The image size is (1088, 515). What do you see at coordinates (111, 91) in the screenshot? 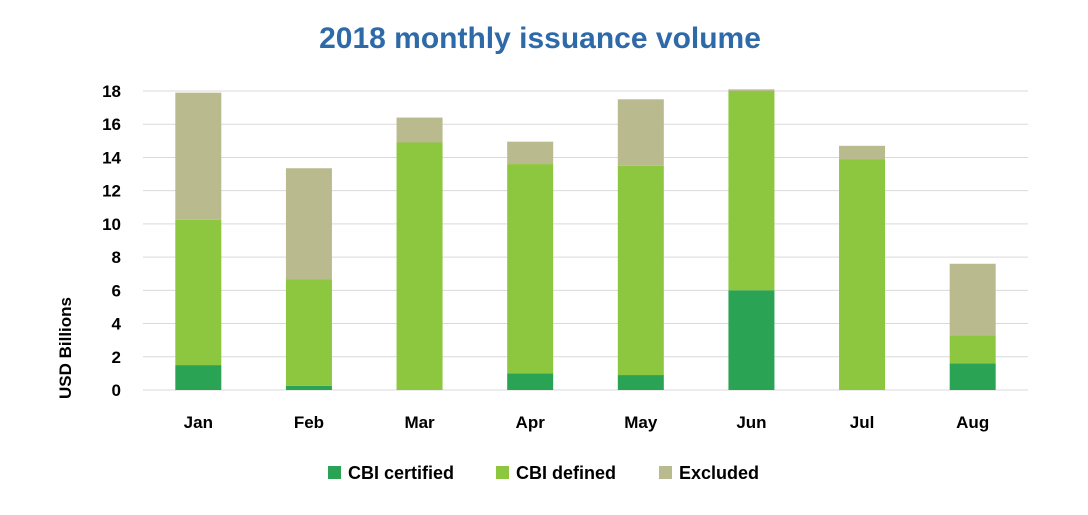
I see `y-tick-label: 18` at bounding box center [111, 91].